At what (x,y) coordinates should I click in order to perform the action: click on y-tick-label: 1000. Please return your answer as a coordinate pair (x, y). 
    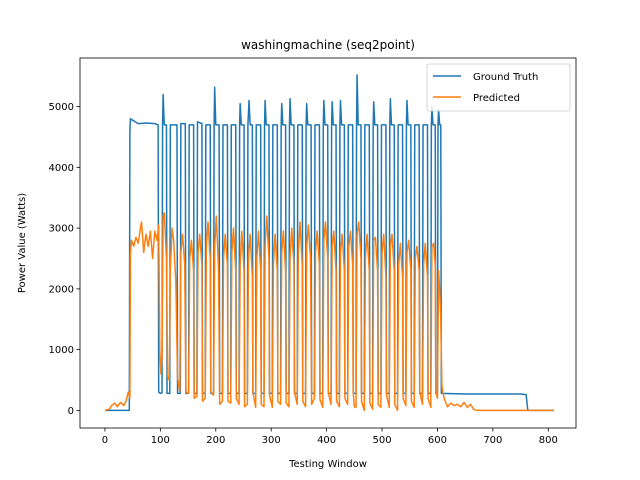
    Looking at the image, I should click on (61, 350).